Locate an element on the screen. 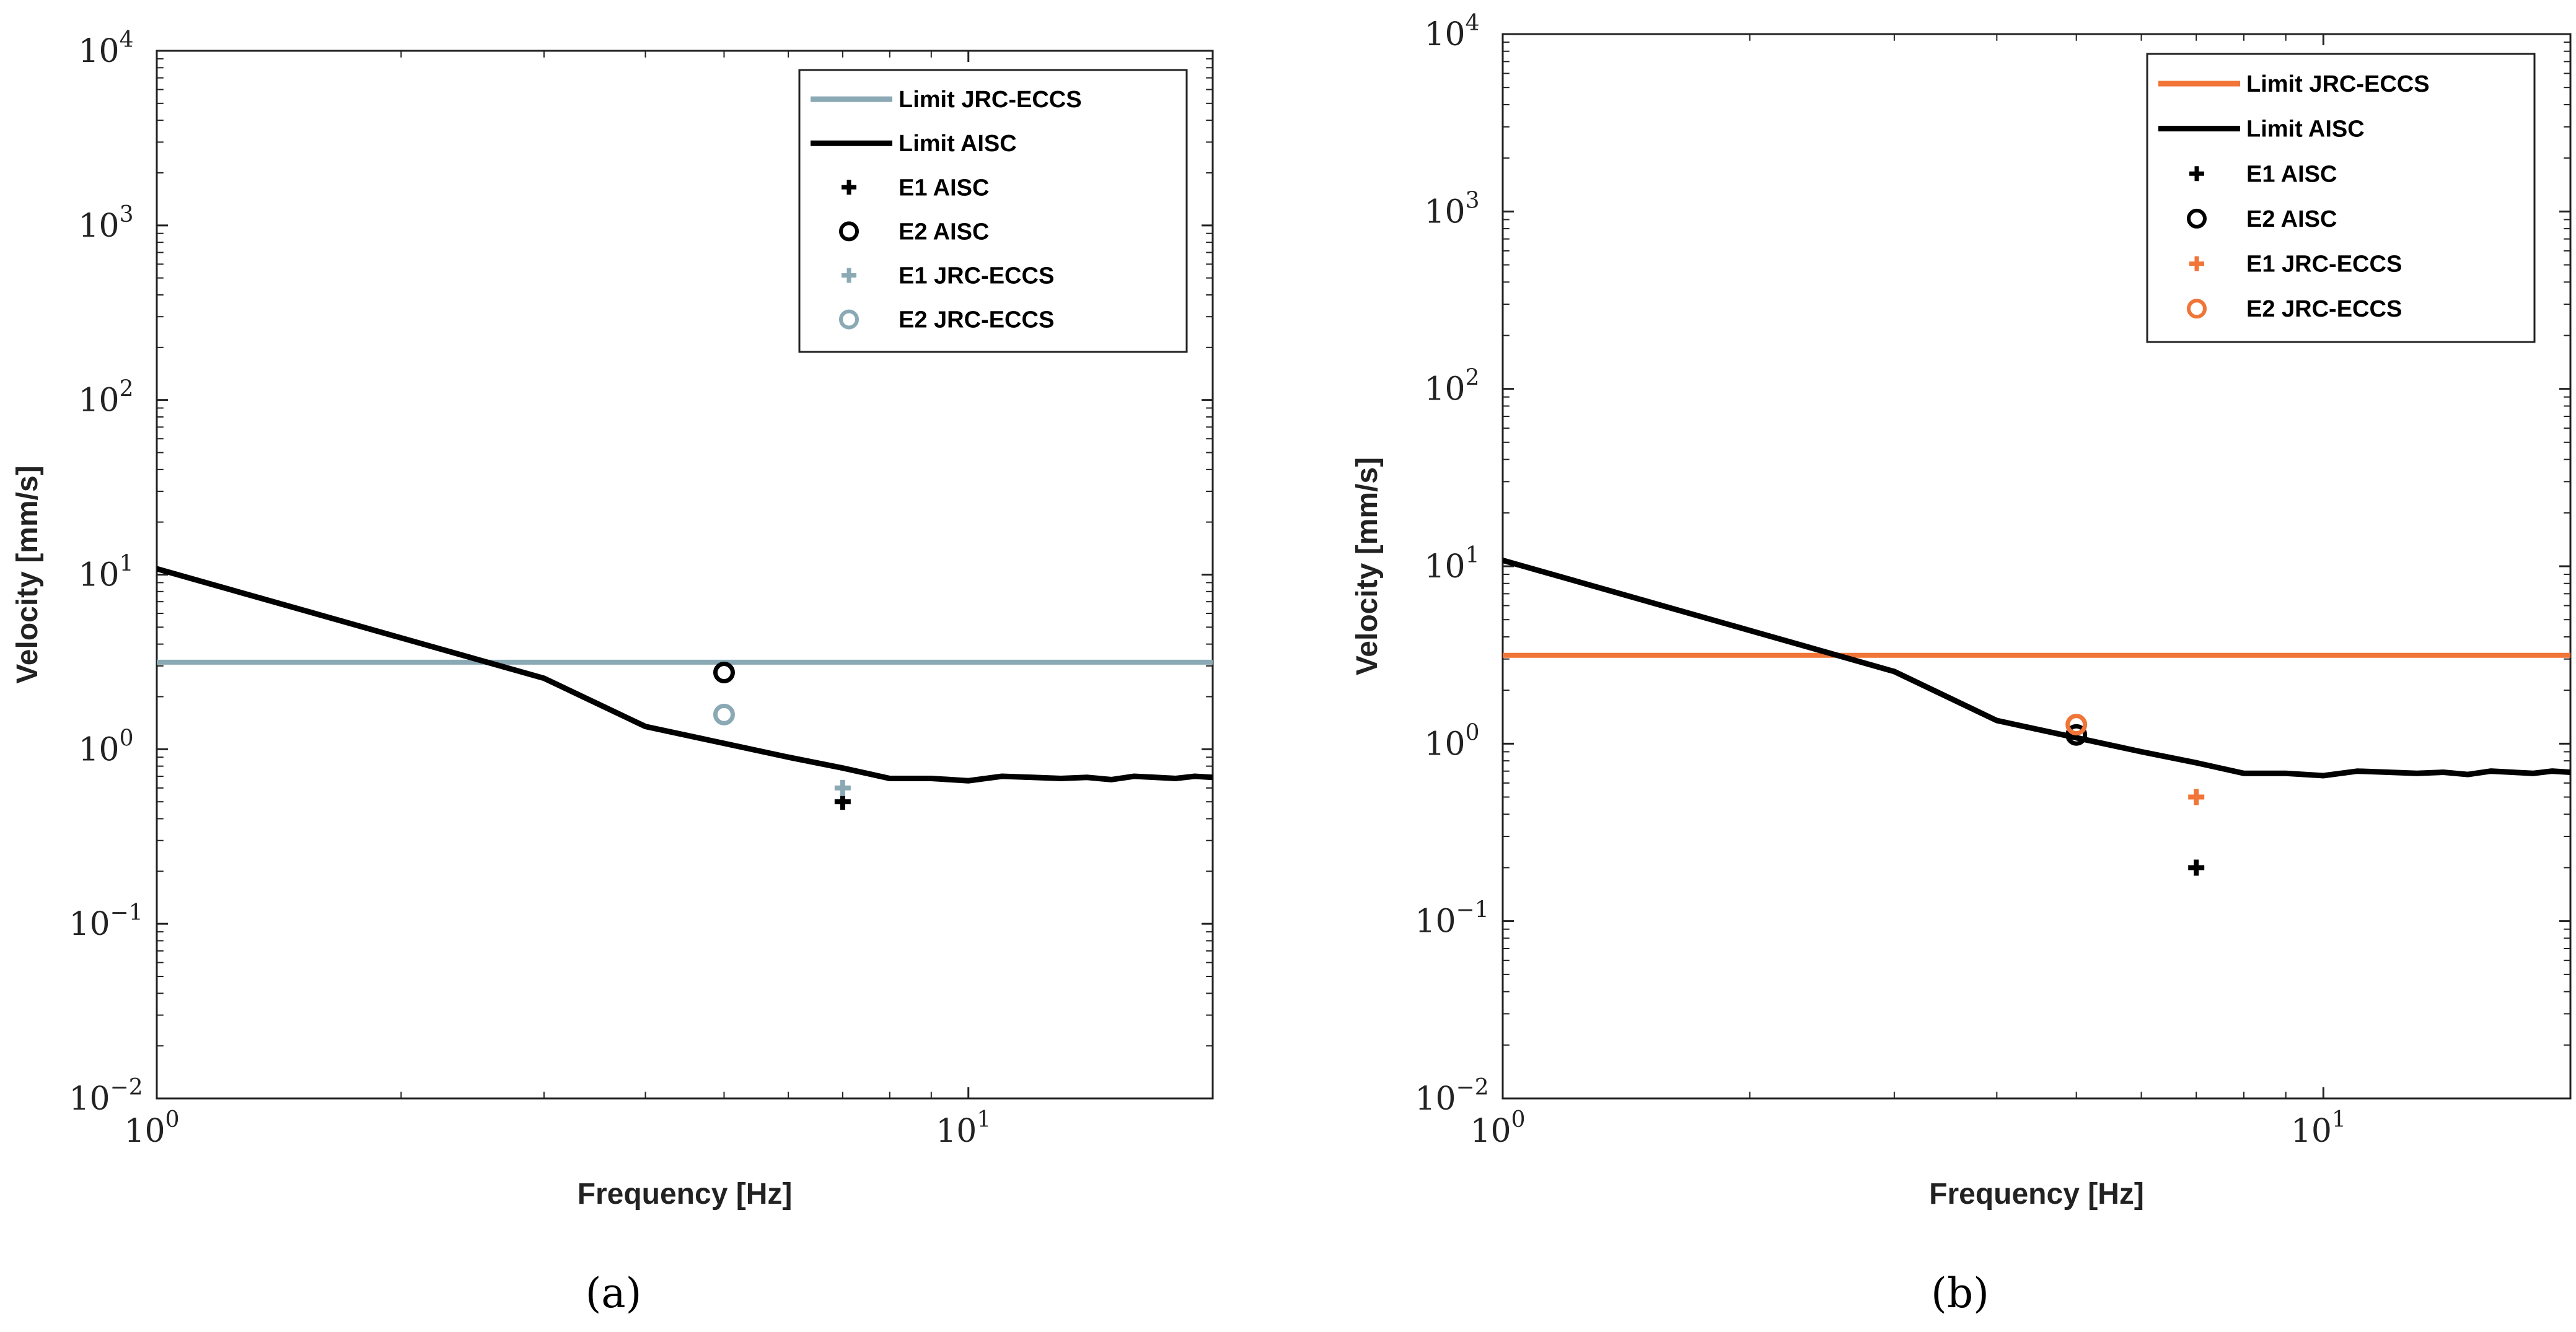 Image resolution: width=2576 pixels, height=1332 pixels. panel-label: (a) is located at coordinates (614, 1293).